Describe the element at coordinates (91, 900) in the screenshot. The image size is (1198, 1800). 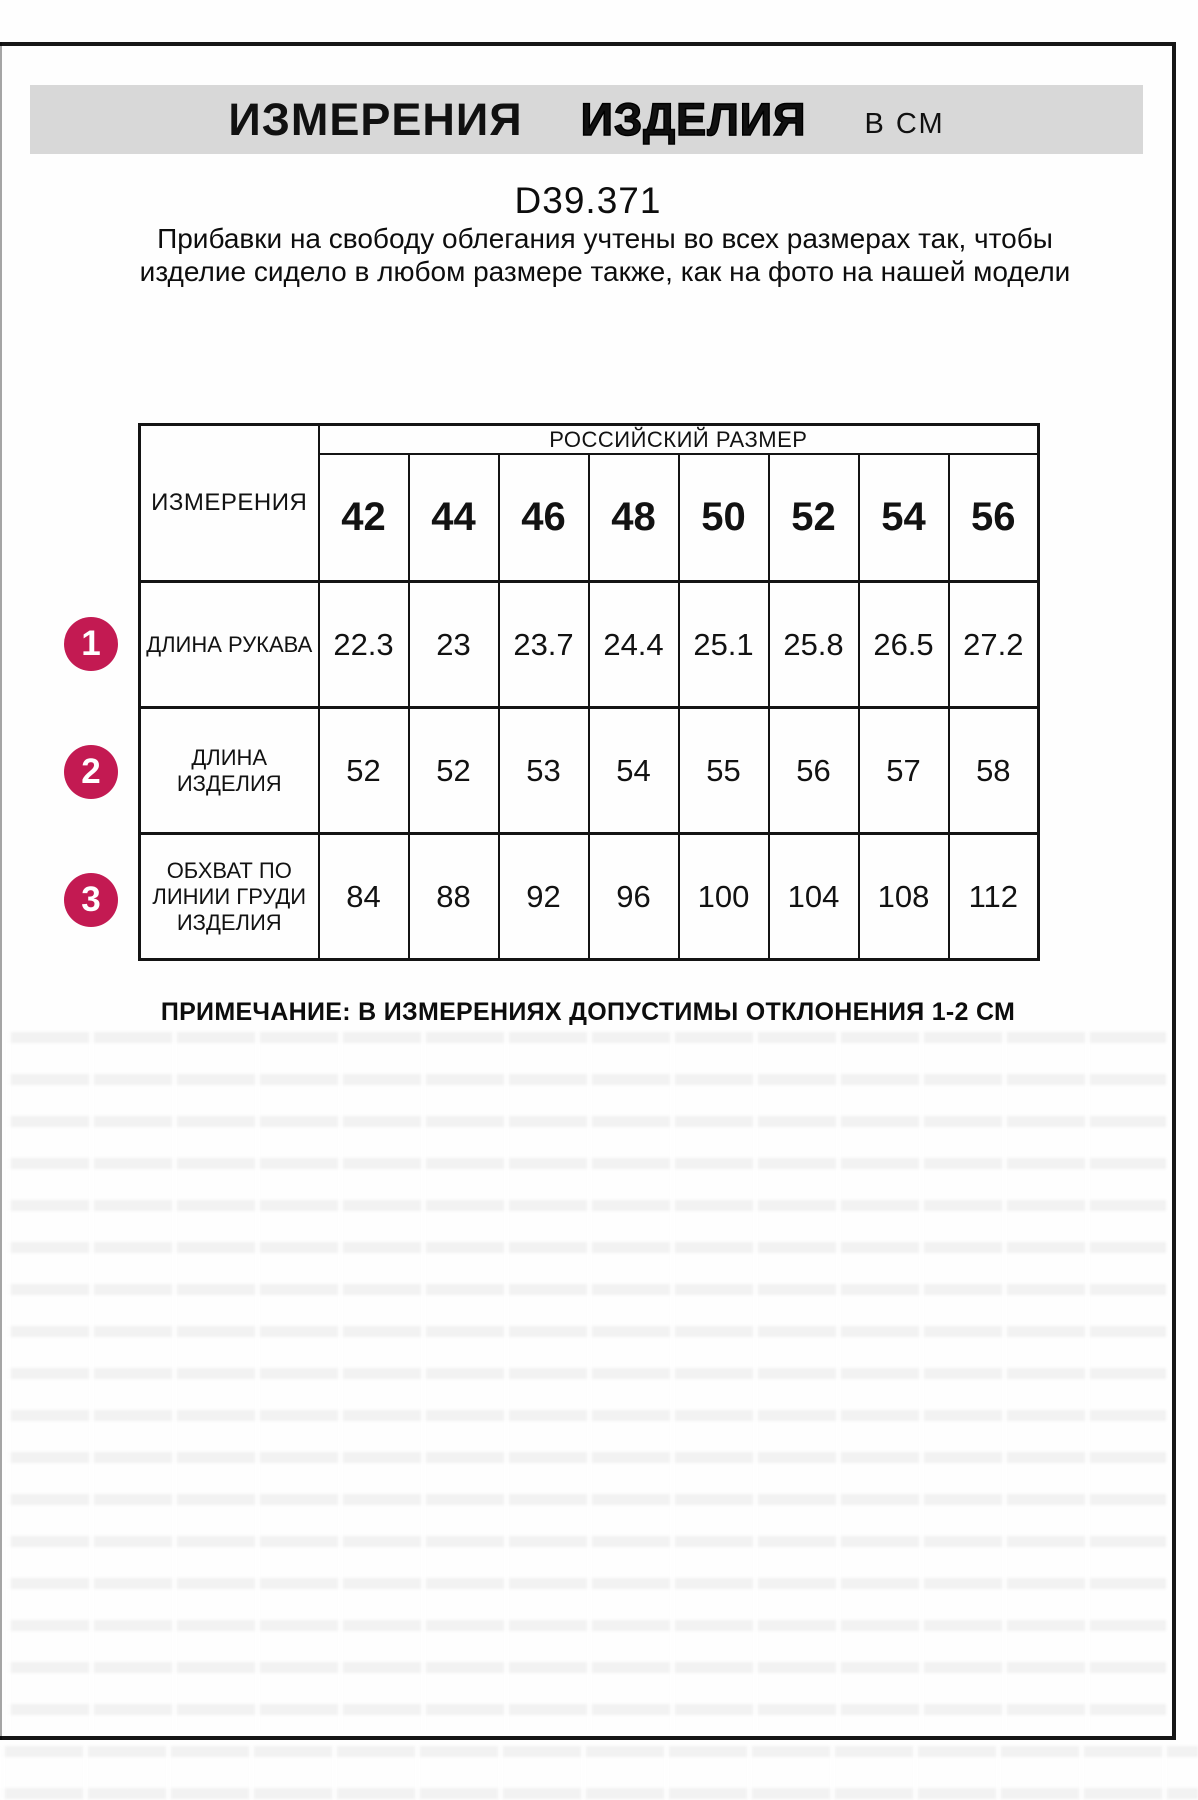
I see `row-number-badge-3: 3` at that location.